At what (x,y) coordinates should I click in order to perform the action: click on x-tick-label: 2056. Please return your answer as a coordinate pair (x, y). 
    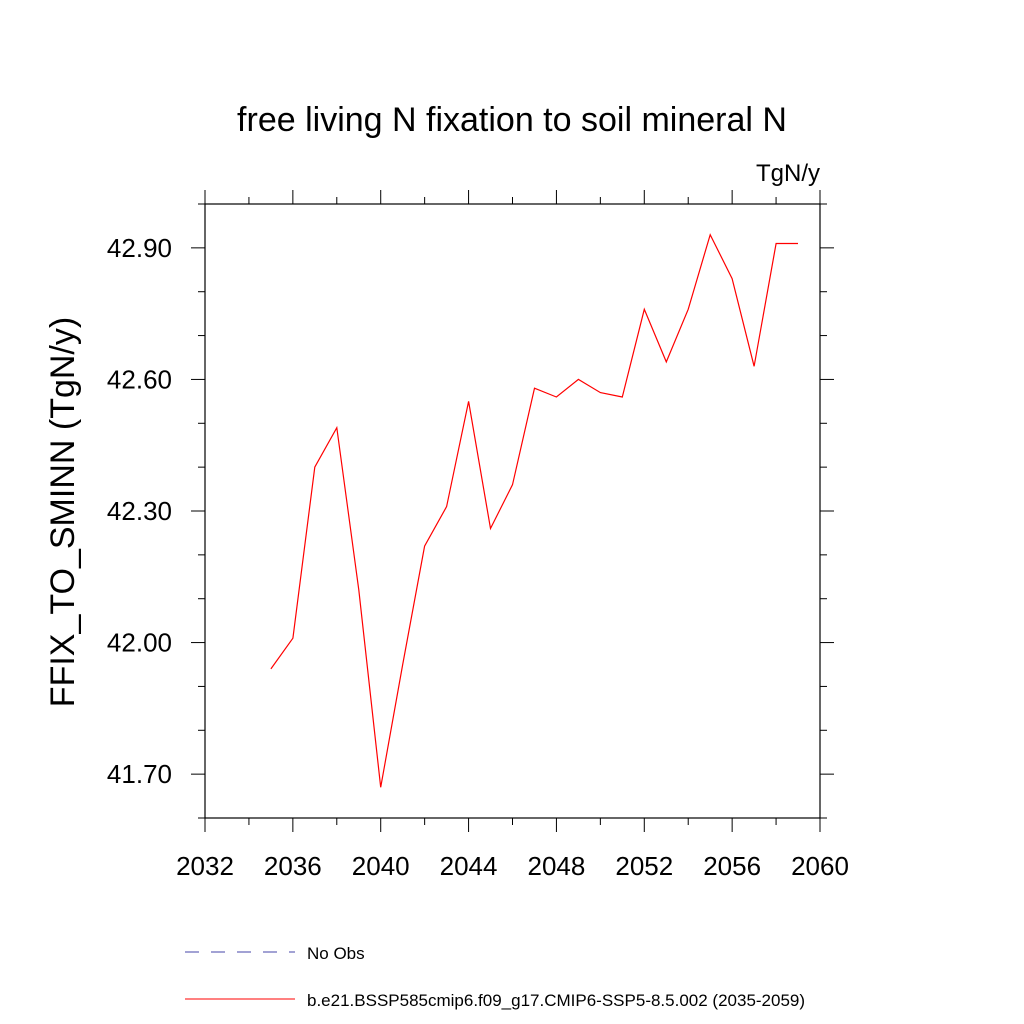
    Looking at the image, I should click on (732, 866).